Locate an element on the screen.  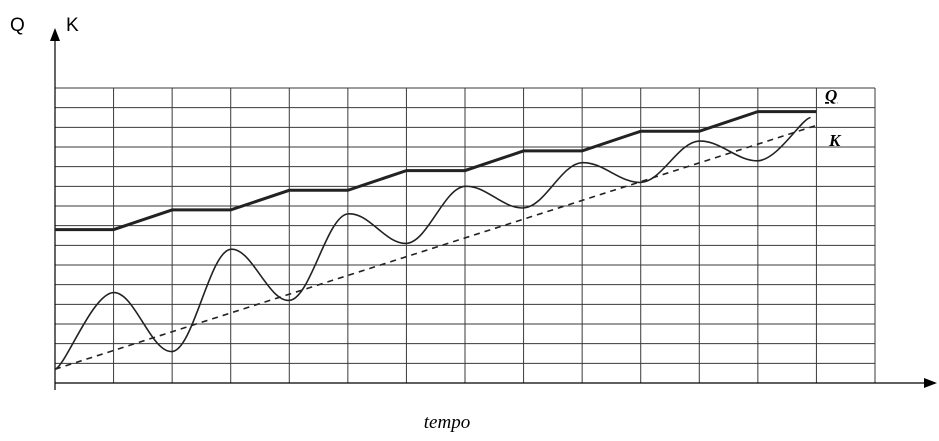
x-axis-label: tempo is located at coordinates (447, 422).